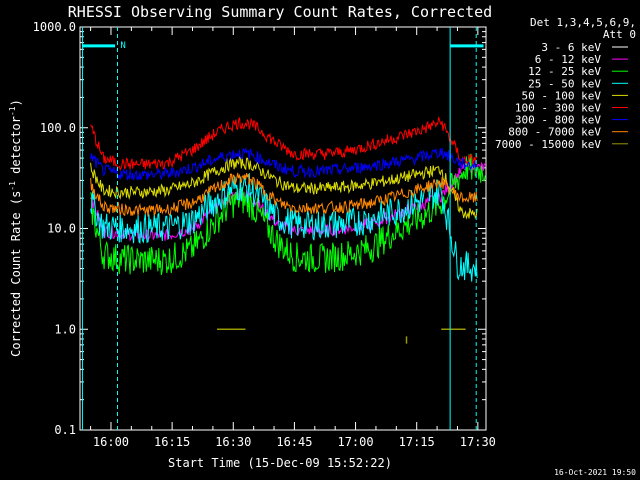 The height and width of the screenshot is (480, 640). I want to click on legend-entry-label: 7000 - 15000 keV, so click(548, 144).